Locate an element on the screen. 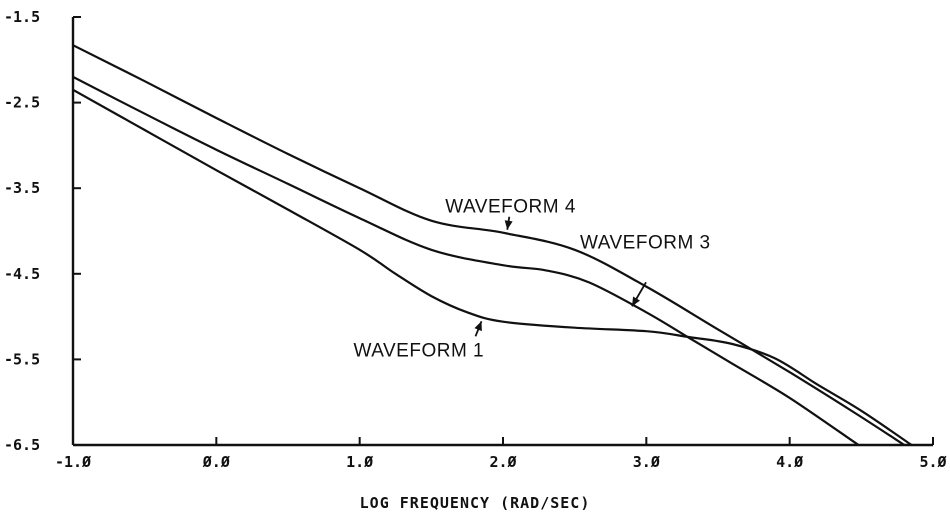  y-tick-label: -6.5 is located at coordinates (22, 445).